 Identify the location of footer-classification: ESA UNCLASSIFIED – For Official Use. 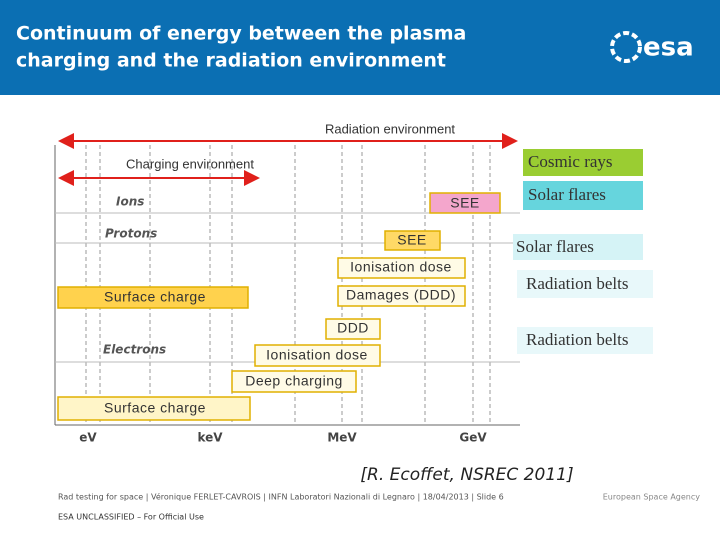
(131, 517).